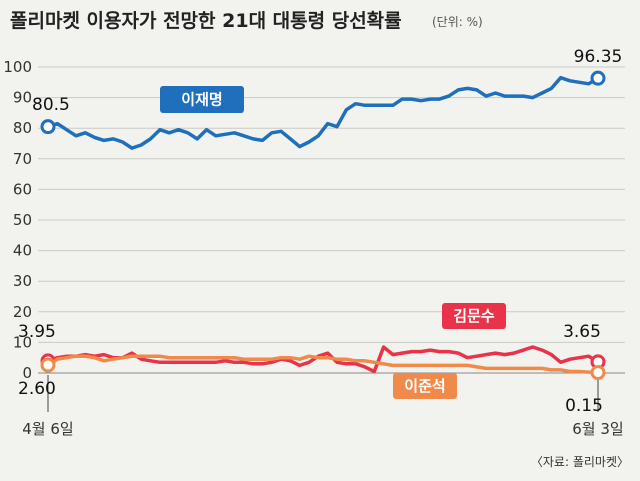  I want to click on start-value-label: 2.60, so click(37, 389).